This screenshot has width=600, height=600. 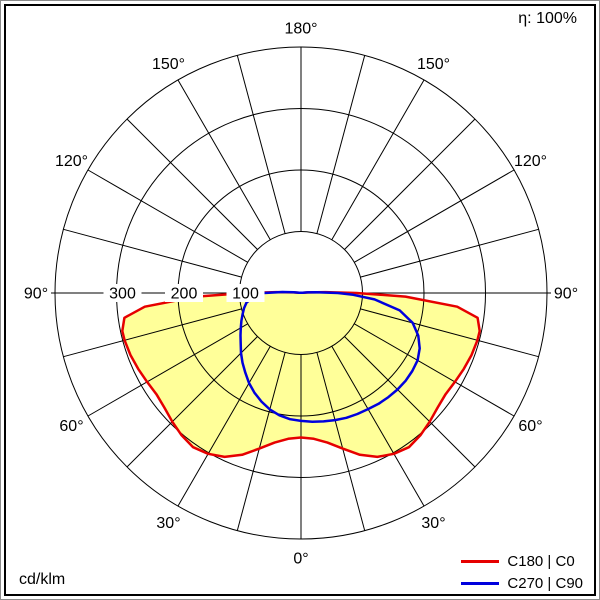 I want to click on legend-item-c0-c180: C180 | C0, so click(x=522, y=561).